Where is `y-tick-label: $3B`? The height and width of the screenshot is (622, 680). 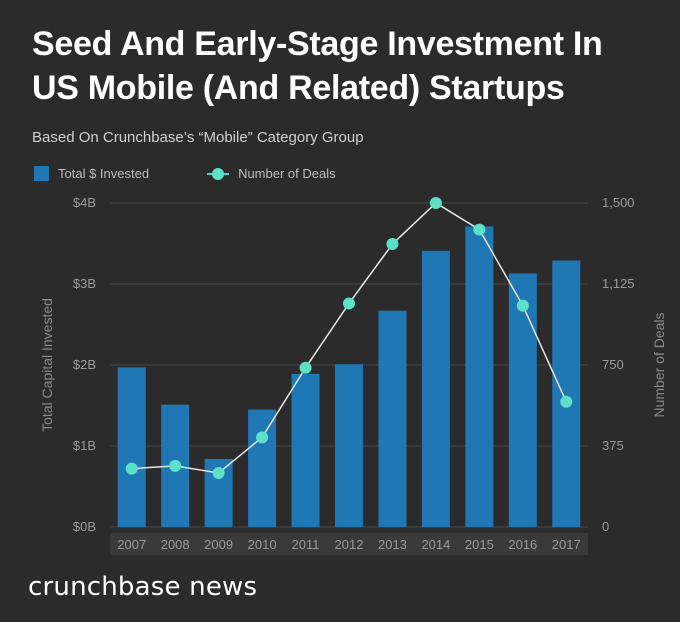
y-tick-label: $3B is located at coordinates (84, 283).